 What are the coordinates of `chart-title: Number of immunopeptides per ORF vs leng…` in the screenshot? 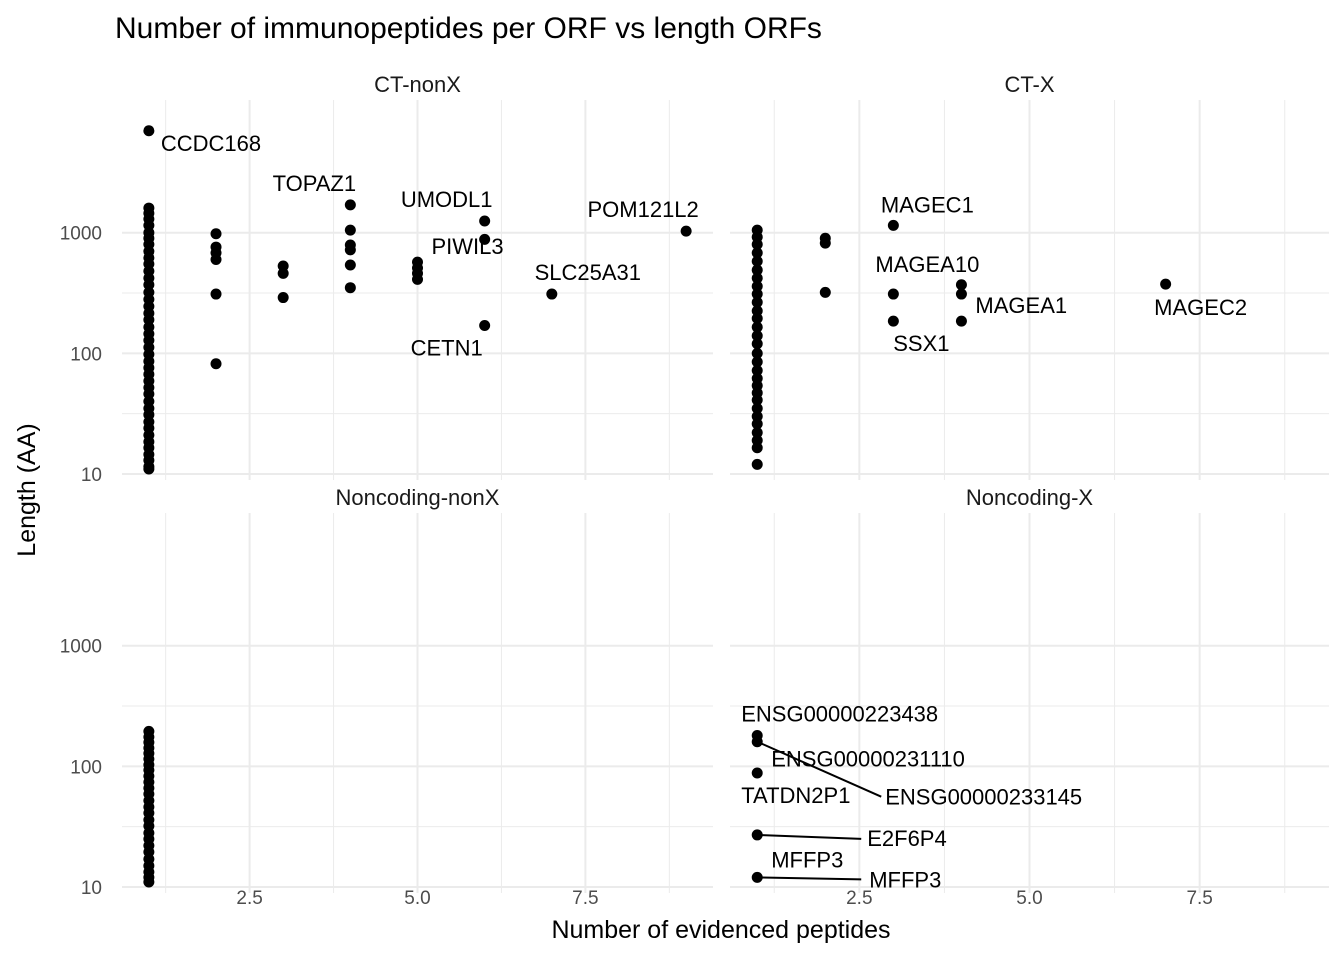 It's located at (468, 28).